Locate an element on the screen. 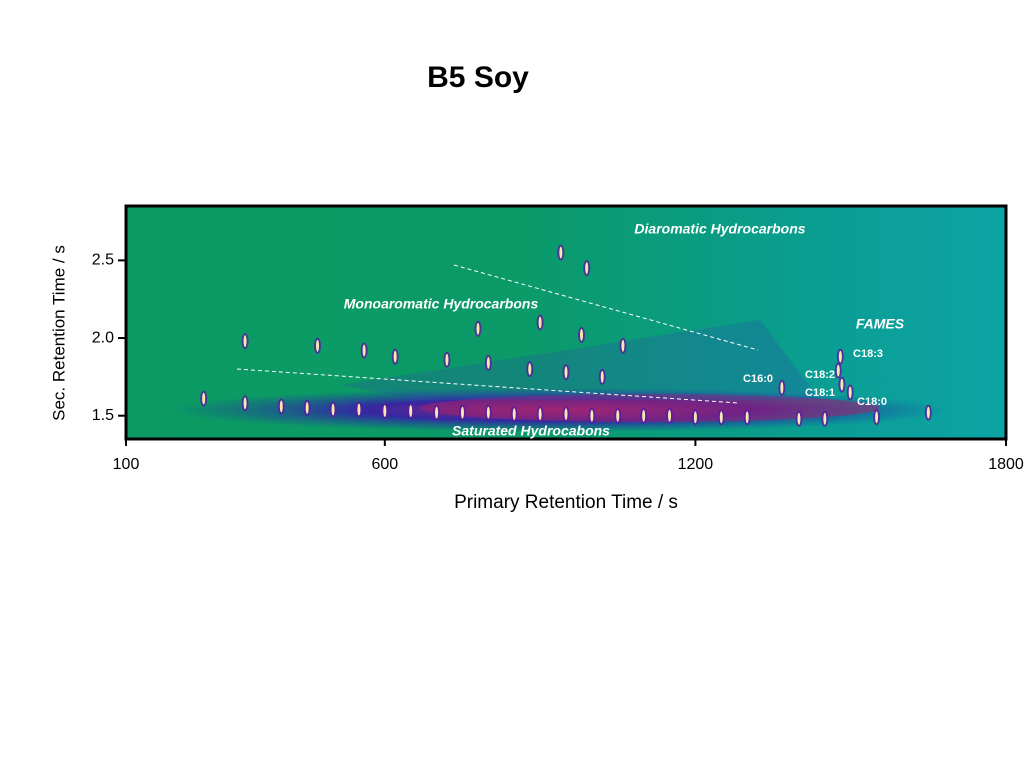 This screenshot has width=1024, height=773. divider is located at coordinates (606, 307).